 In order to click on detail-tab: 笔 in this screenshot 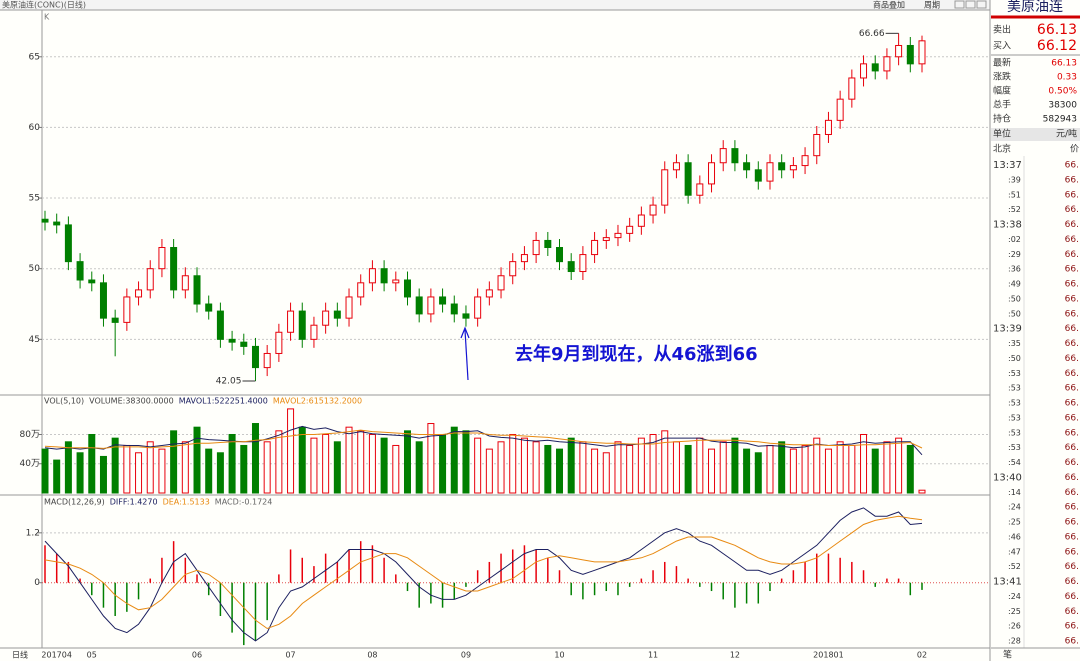, I will do `click(1007, 655)`.